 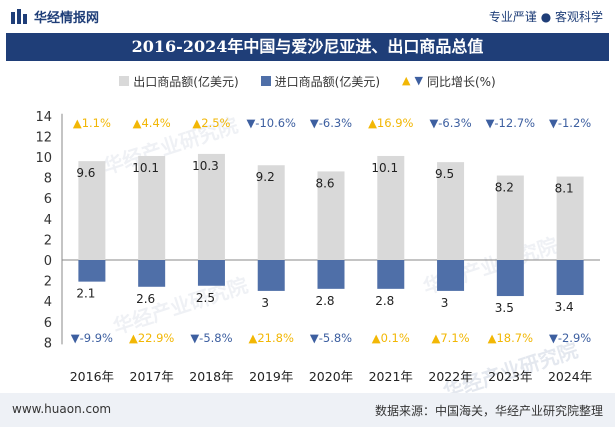 I want to click on export-value-label: 8.2, so click(x=504, y=188).